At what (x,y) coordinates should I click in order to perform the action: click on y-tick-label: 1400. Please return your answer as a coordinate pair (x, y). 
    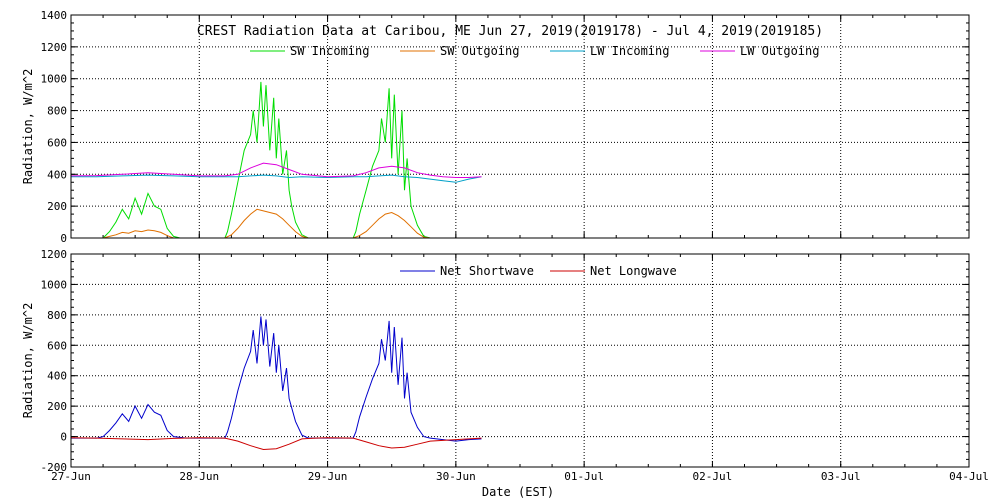
    Looking at the image, I should click on (54, 15).